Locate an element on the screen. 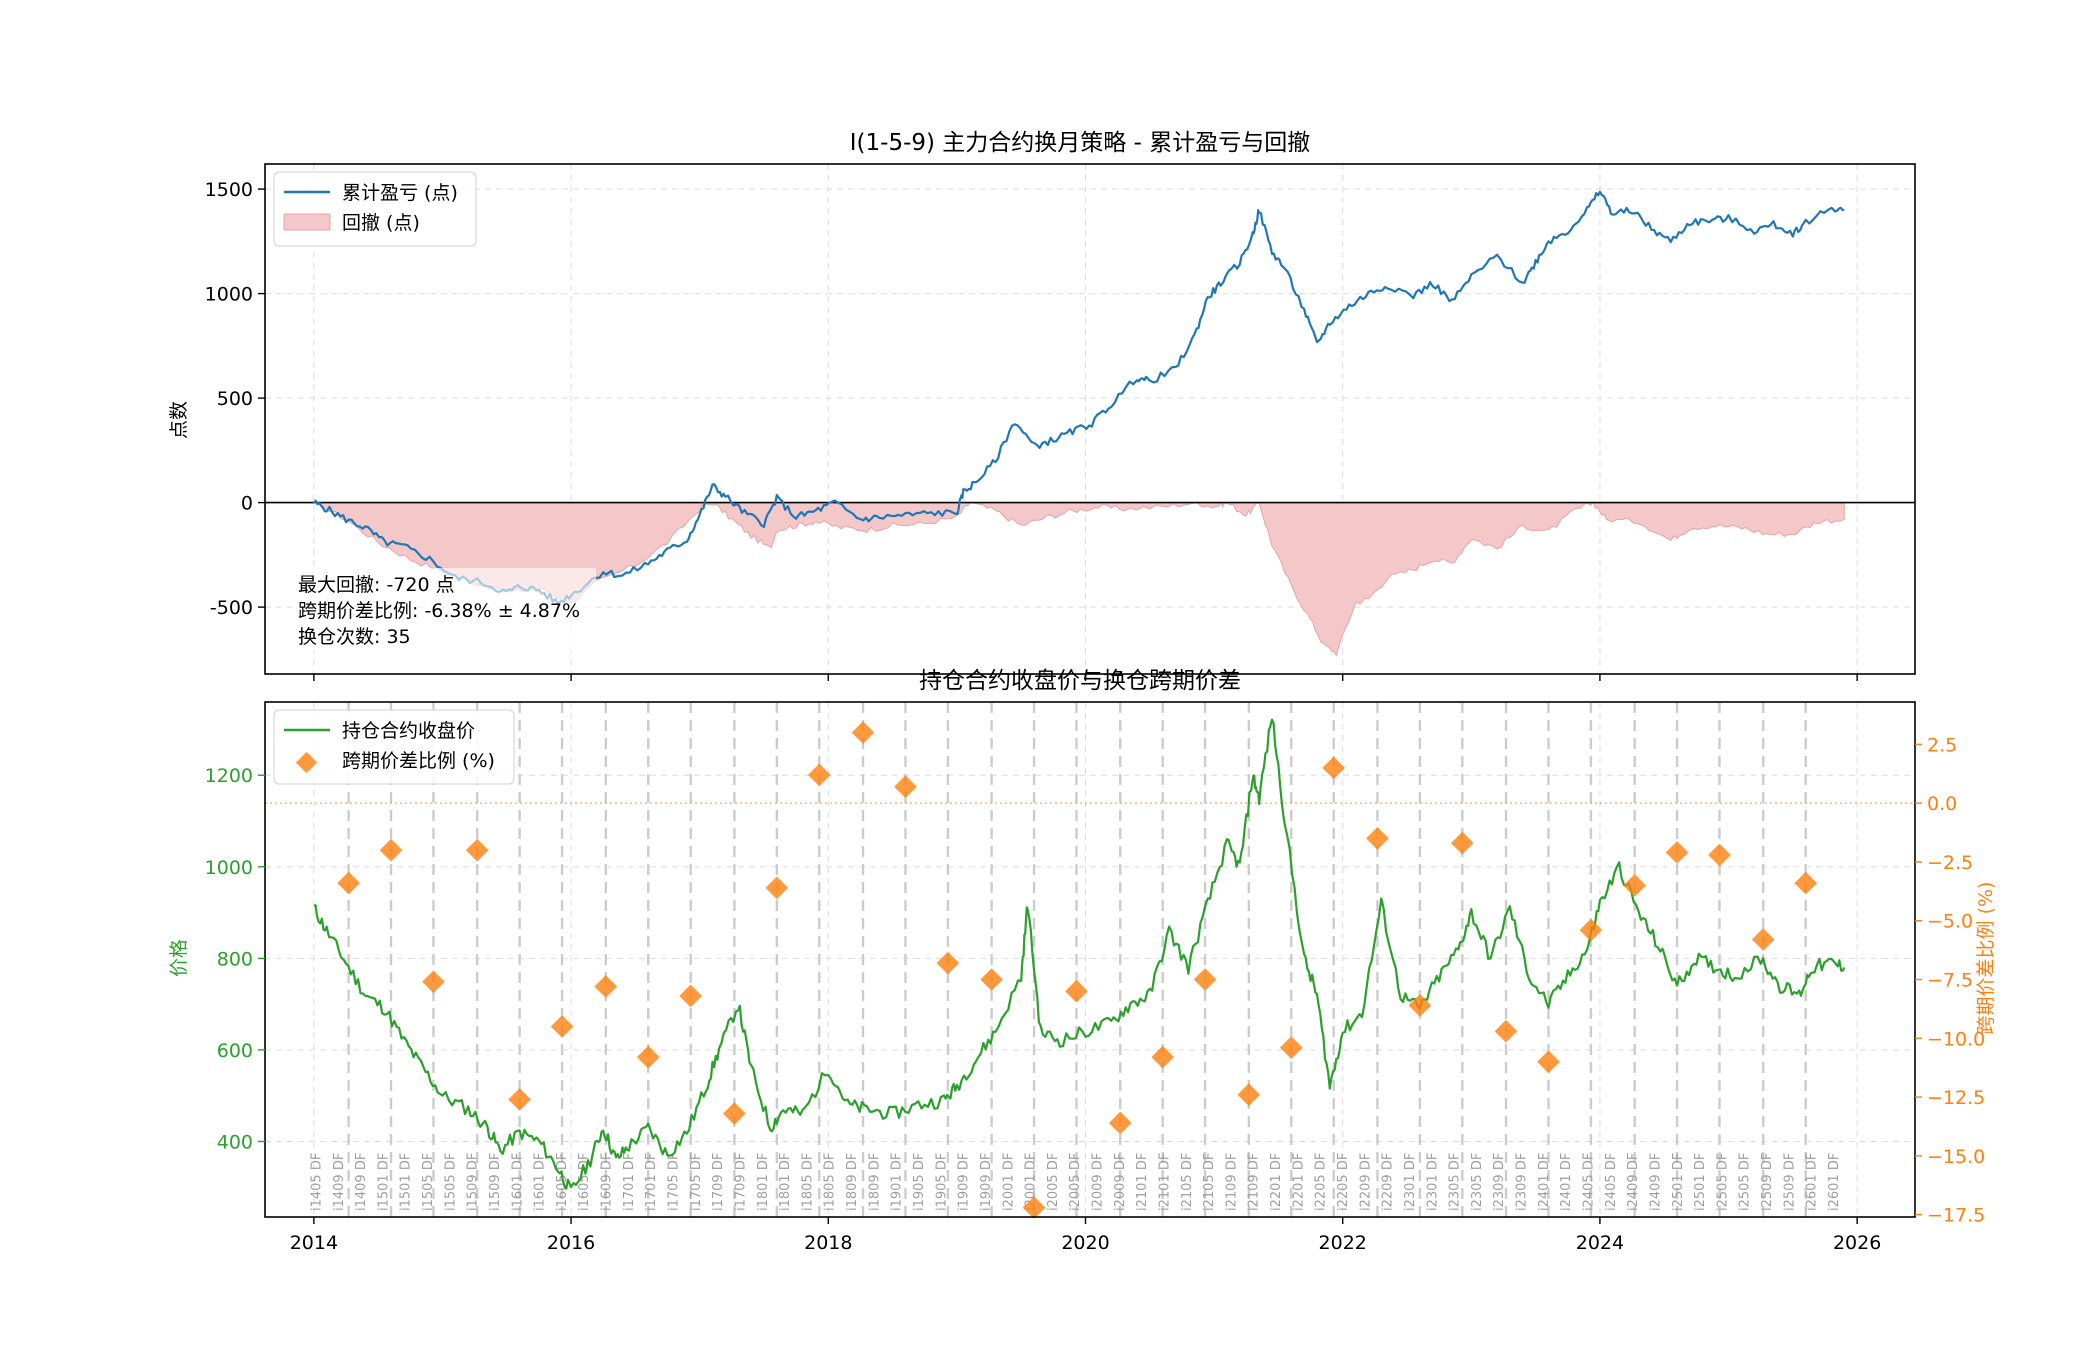 This screenshot has height=1350, width=2100. bottom-left-y-tick-label: 1200 is located at coordinates (229, 776).